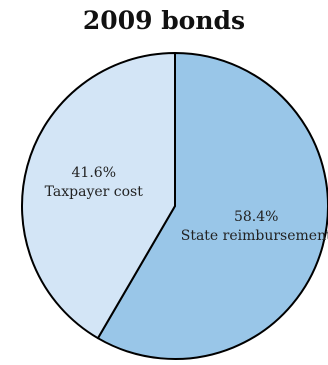  Describe the element at coordinates (256, 217) in the screenshot. I see `slice-percent-label: 58.4%` at that location.